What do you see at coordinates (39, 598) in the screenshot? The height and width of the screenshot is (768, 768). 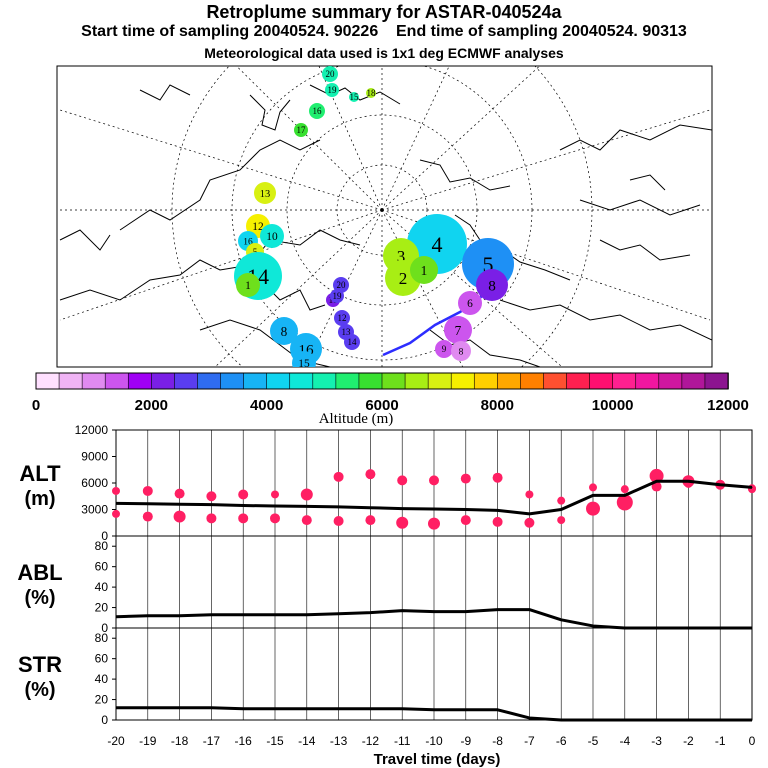 I see `y-axis-unit: (%)` at bounding box center [39, 598].